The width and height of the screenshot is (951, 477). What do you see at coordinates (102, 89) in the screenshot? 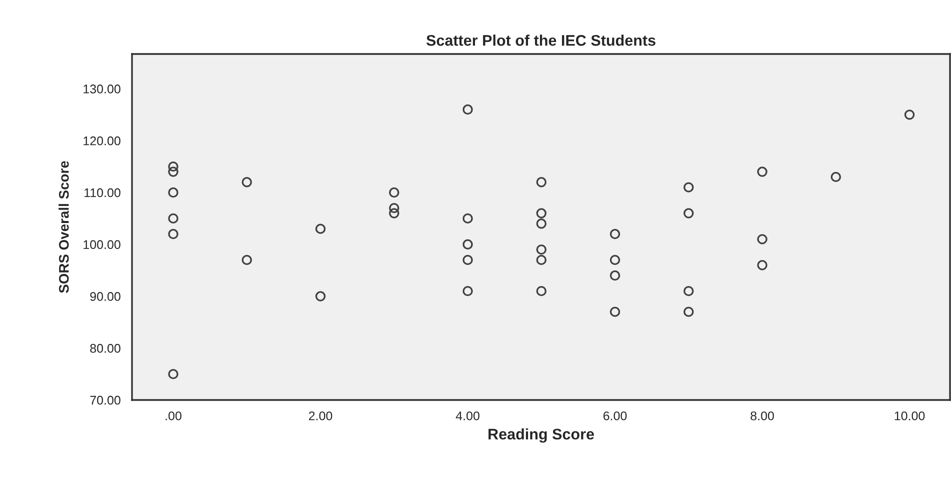
I see `y-tick-label: 130.00` at bounding box center [102, 89].